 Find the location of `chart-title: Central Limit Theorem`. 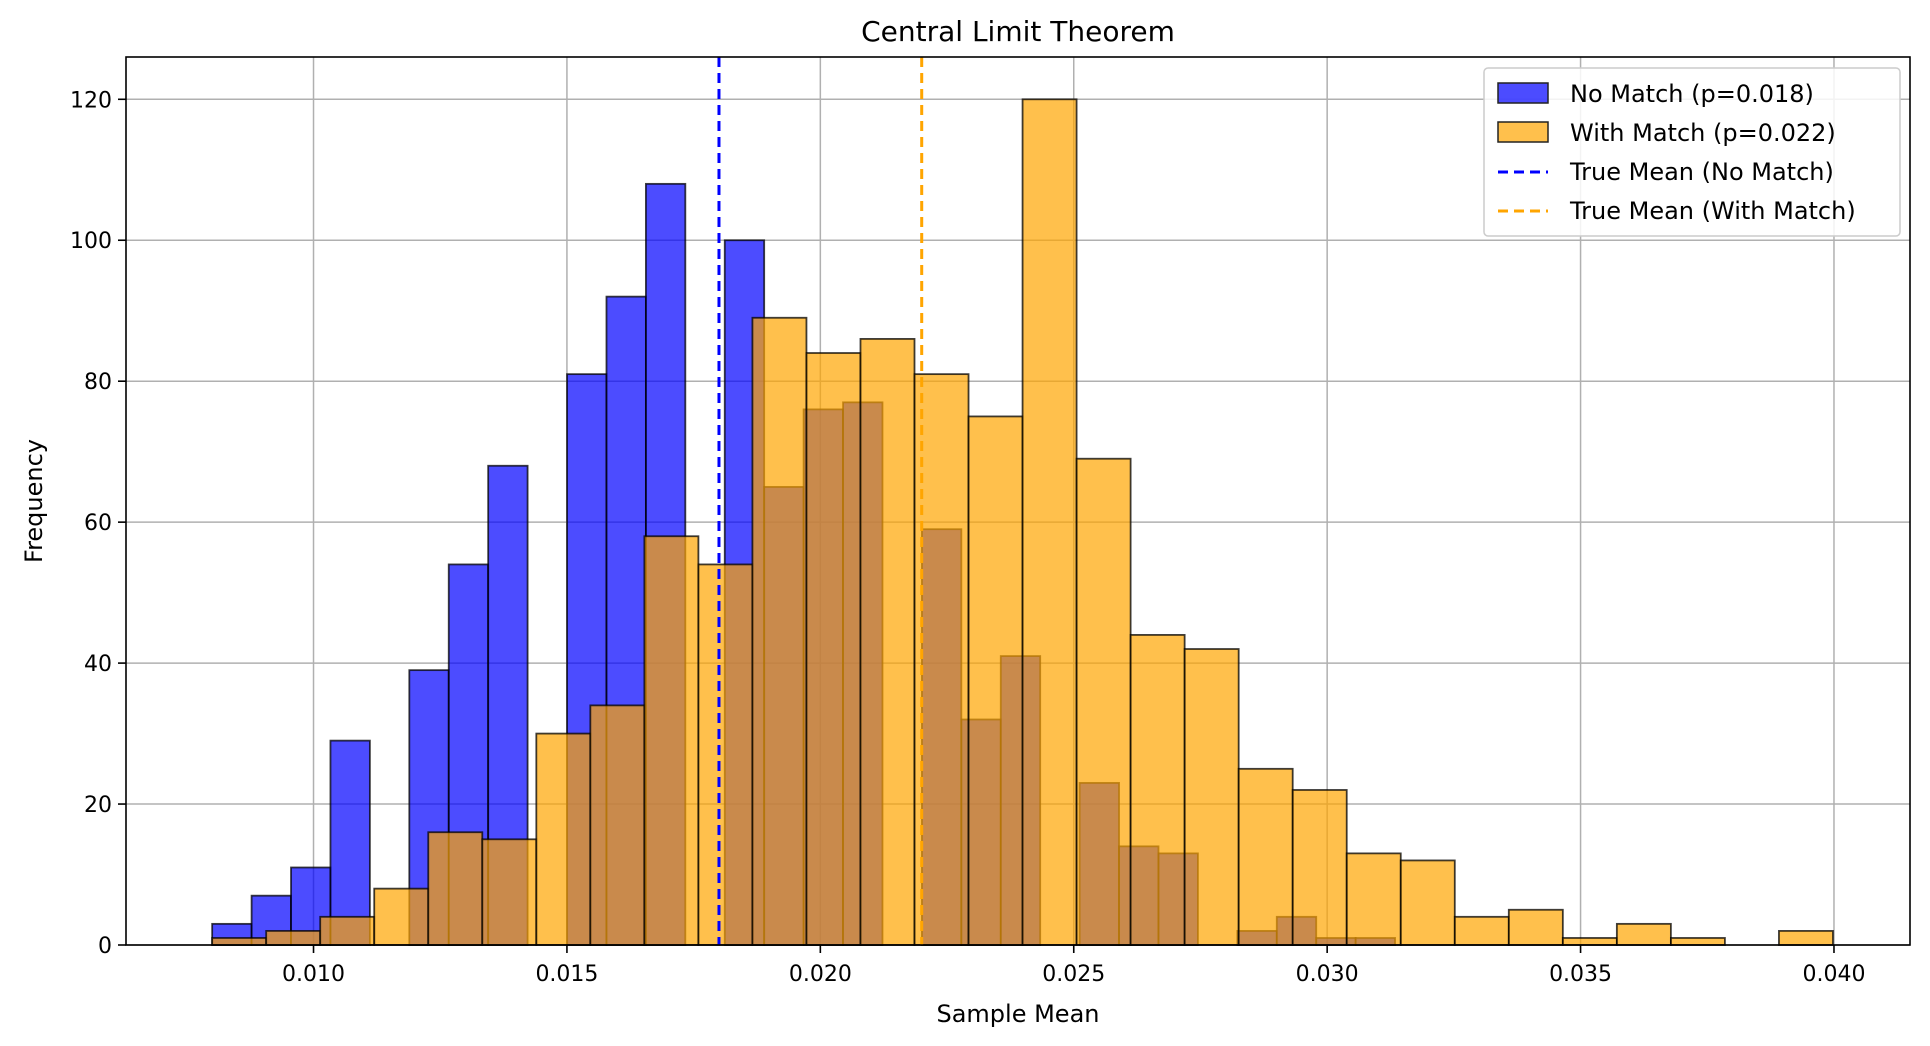

chart-title: Central Limit Theorem is located at coordinates (1018, 31).